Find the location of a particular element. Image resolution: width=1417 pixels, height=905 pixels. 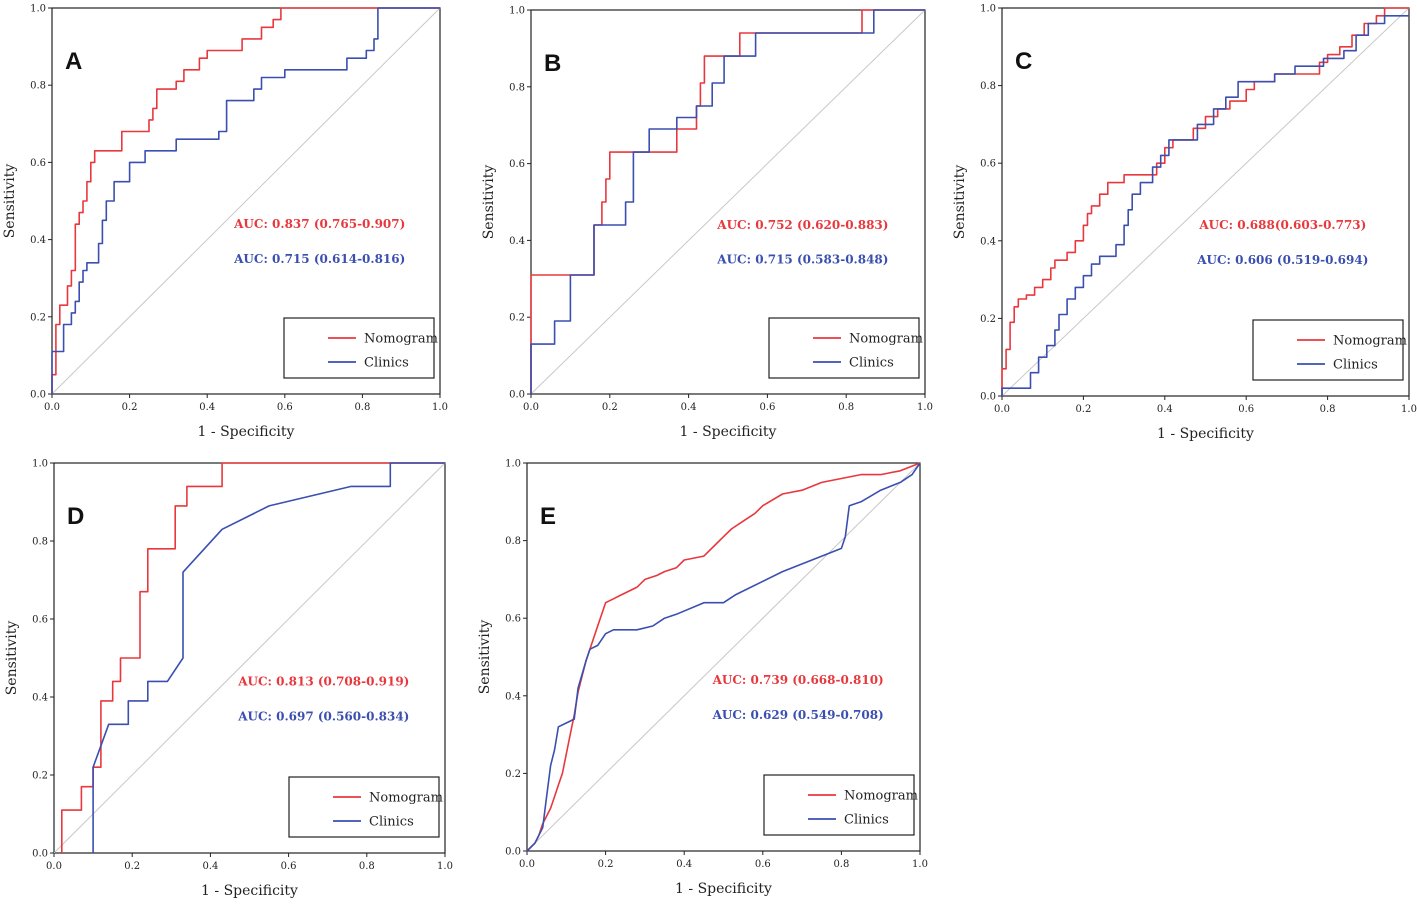

panel-letter: C is located at coordinates (1023, 61).